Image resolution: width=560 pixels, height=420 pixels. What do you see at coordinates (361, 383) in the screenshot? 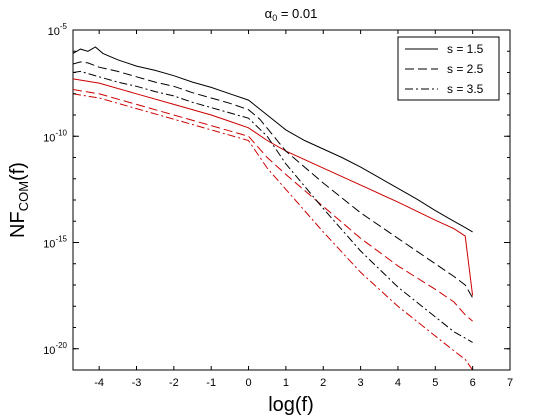
I see `x-tick-label: 3` at bounding box center [361, 383].